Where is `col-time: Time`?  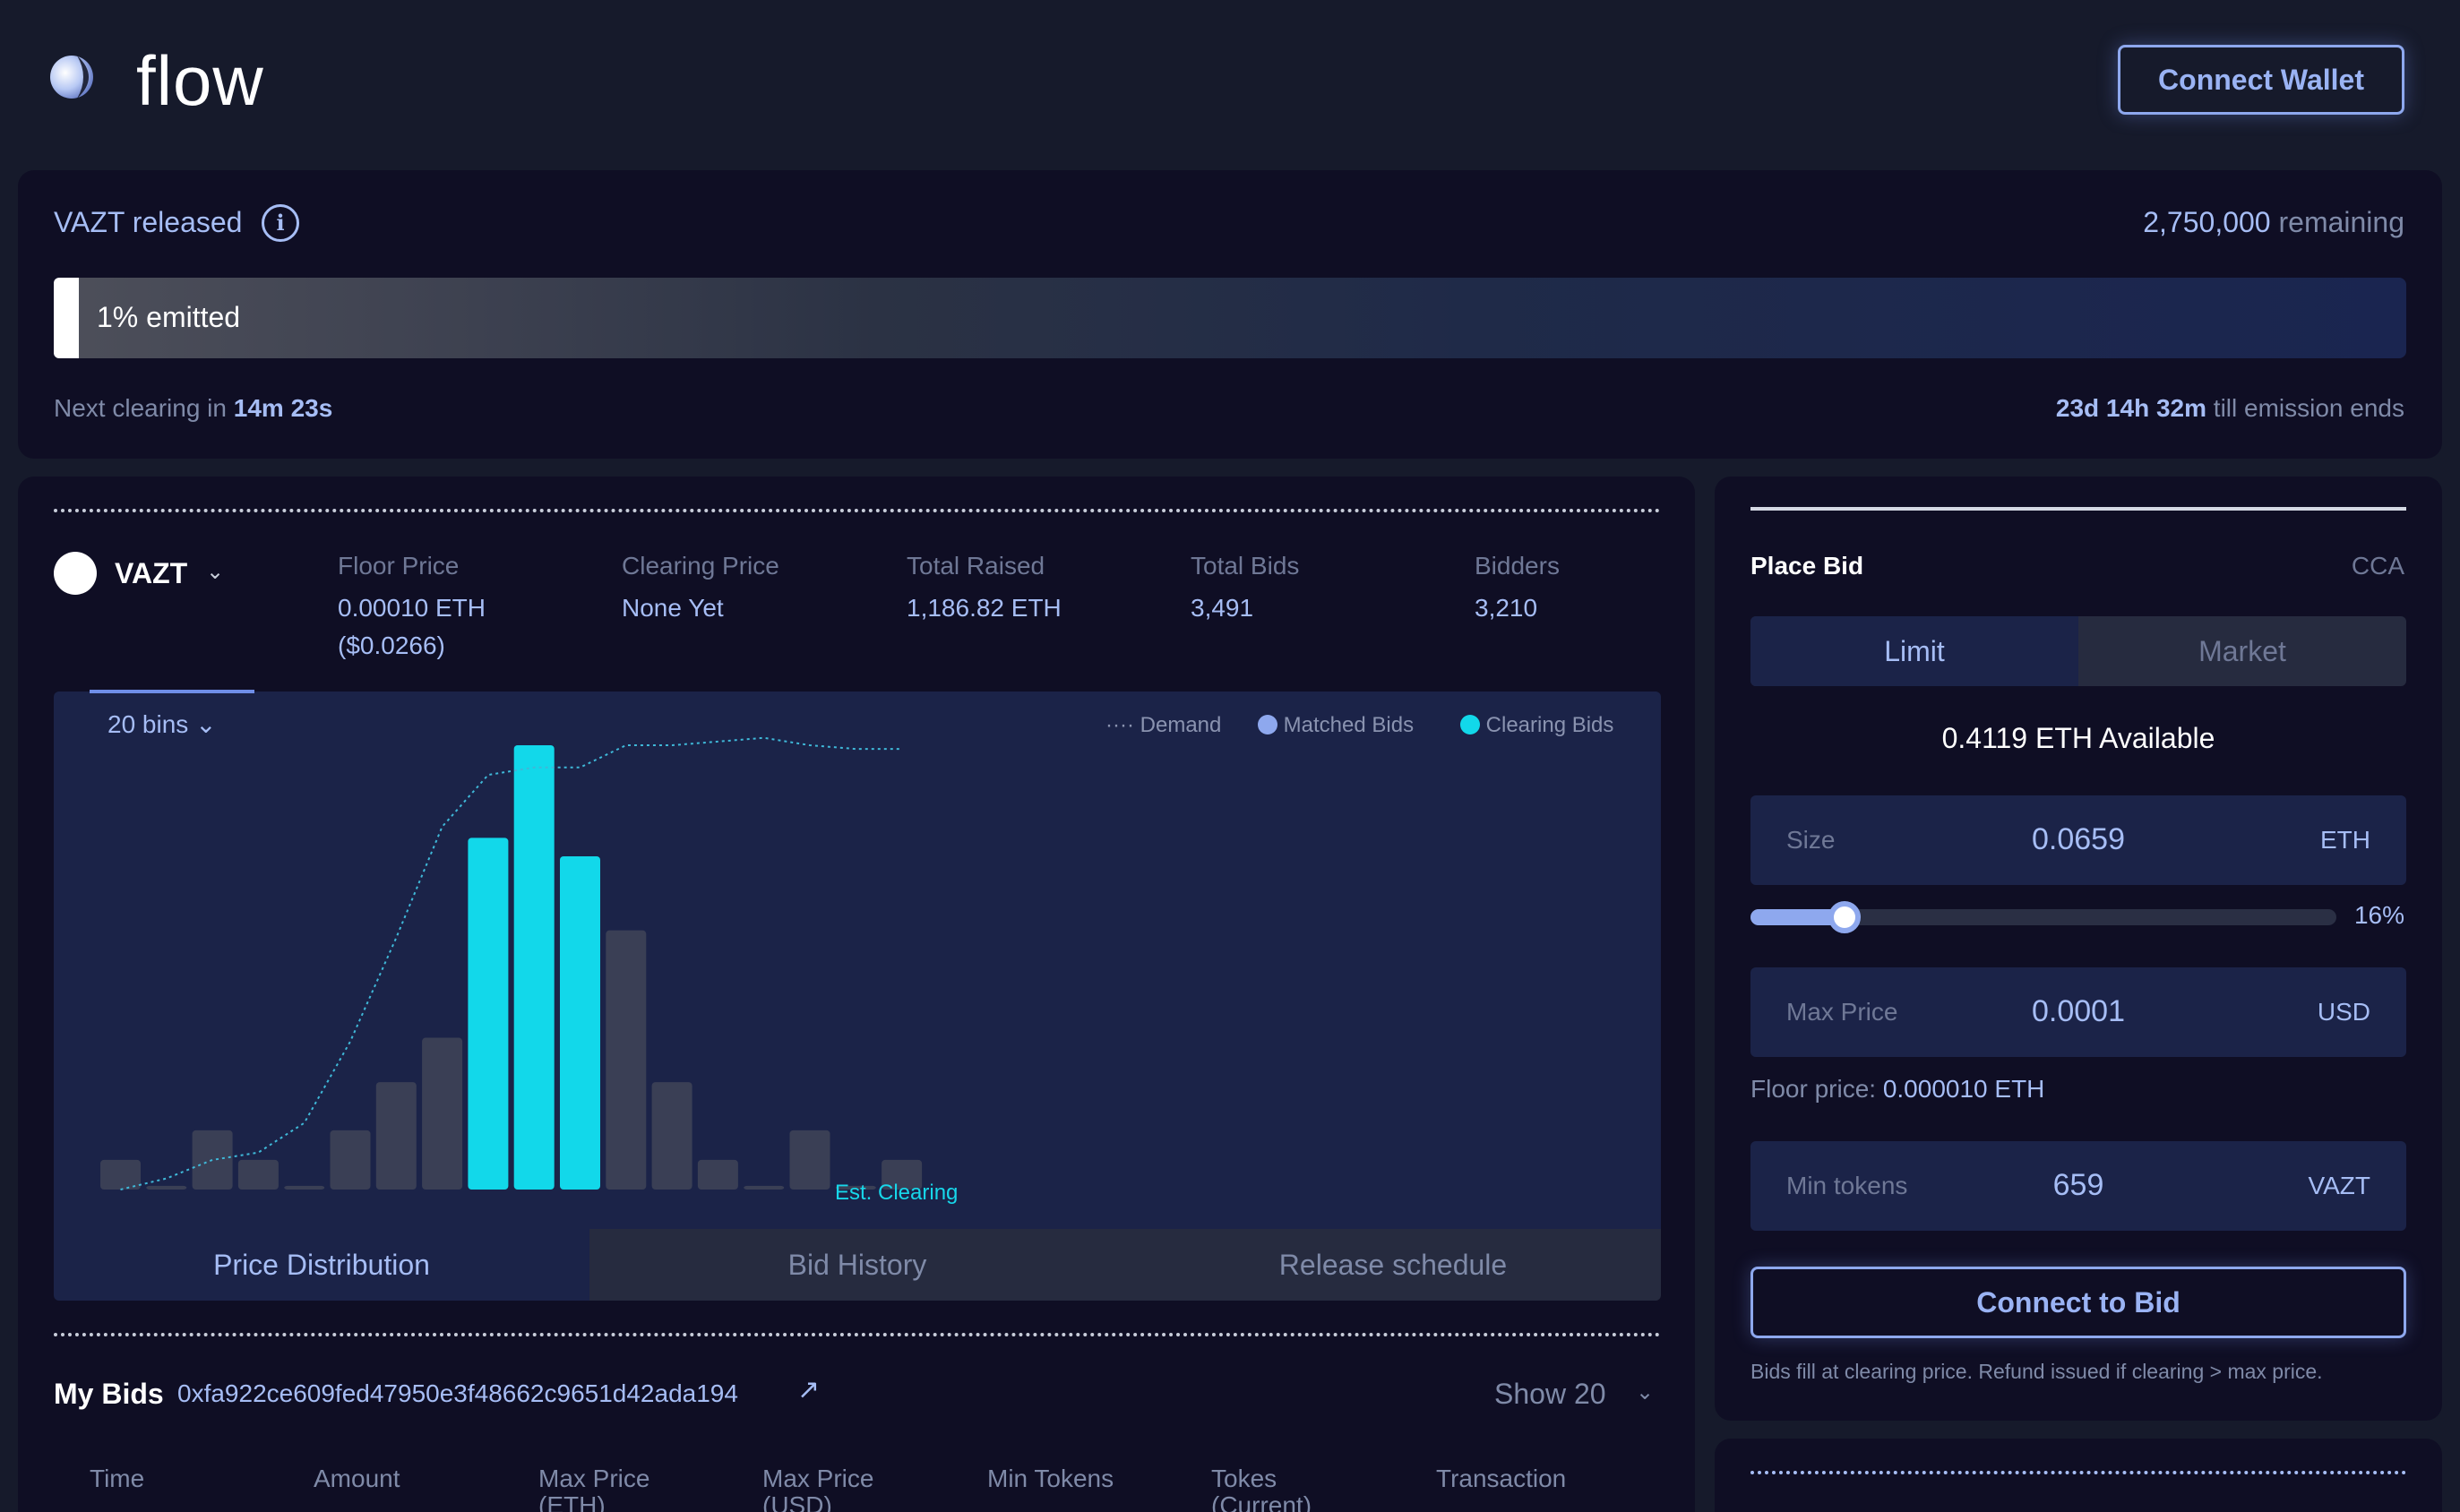 col-time: Time is located at coordinates (188, 1479).